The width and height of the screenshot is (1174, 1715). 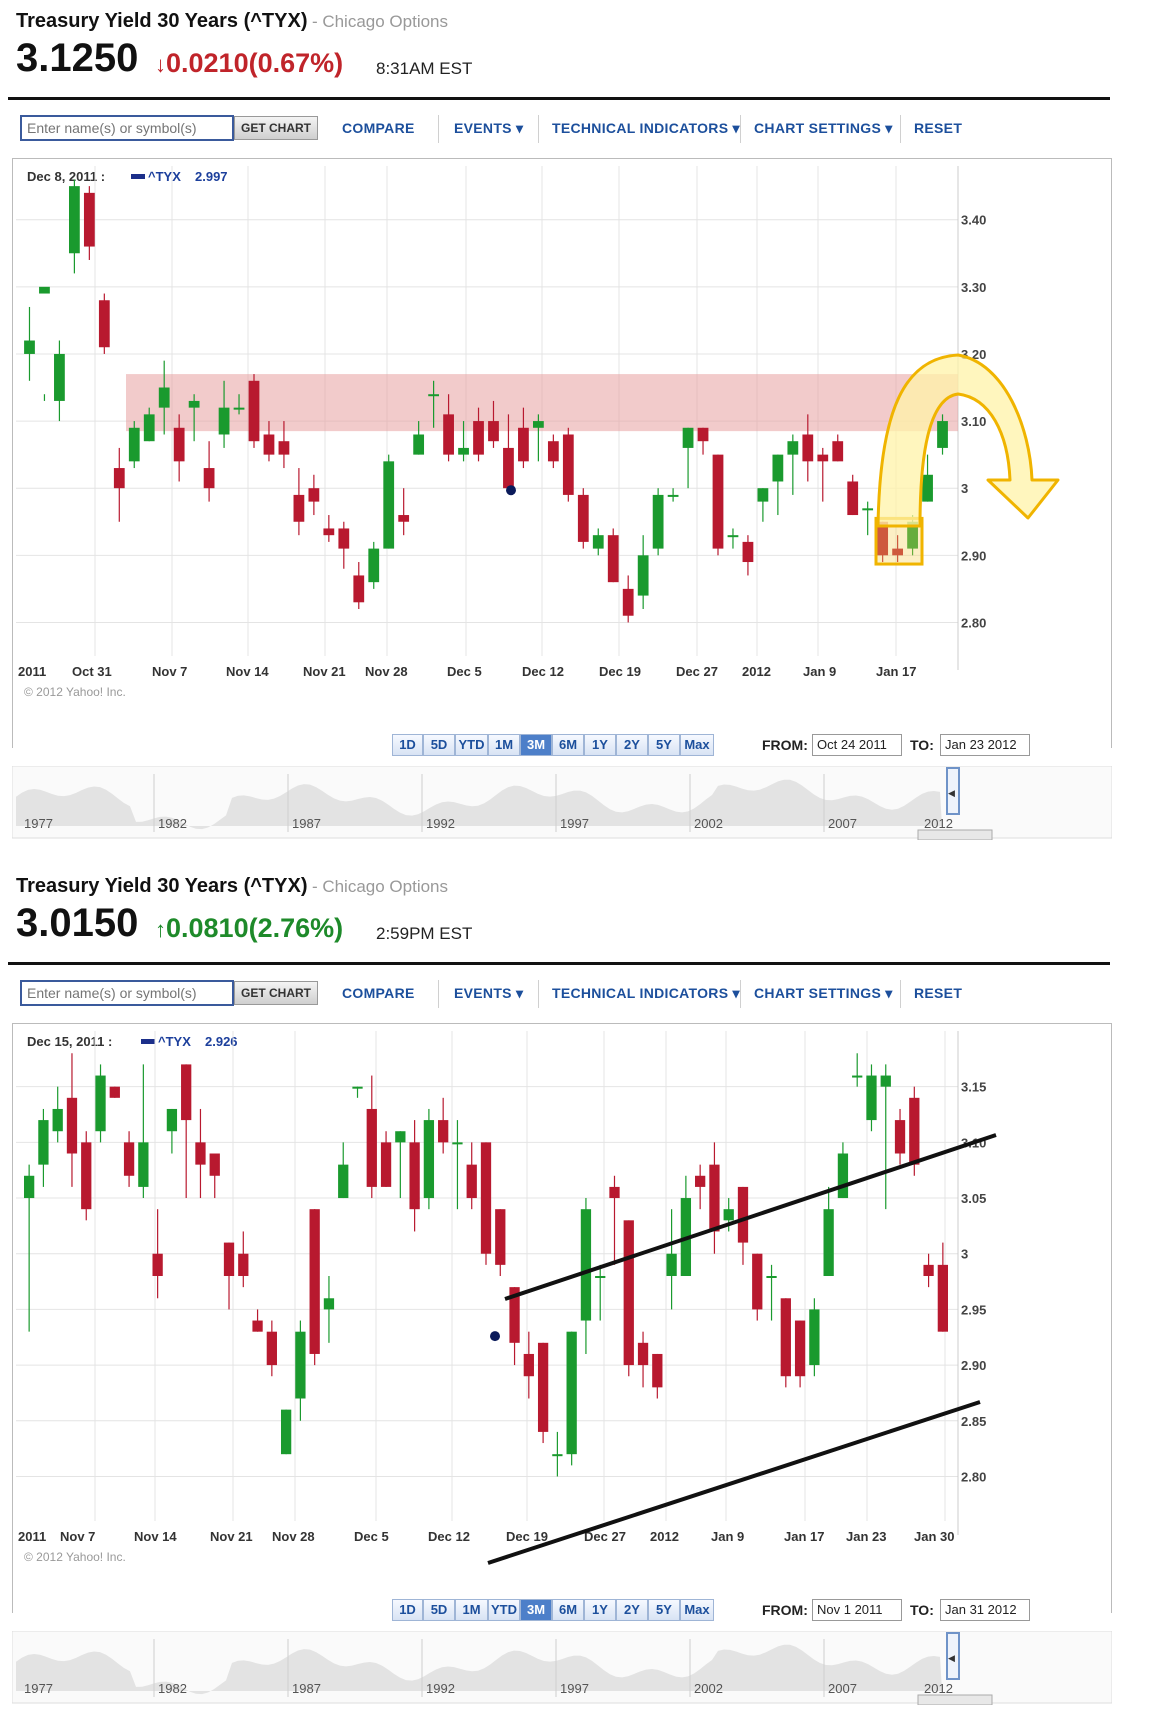 What do you see at coordinates (953, 791) in the screenshot?
I see `navigator-handle` at bounding box center [953, 791].